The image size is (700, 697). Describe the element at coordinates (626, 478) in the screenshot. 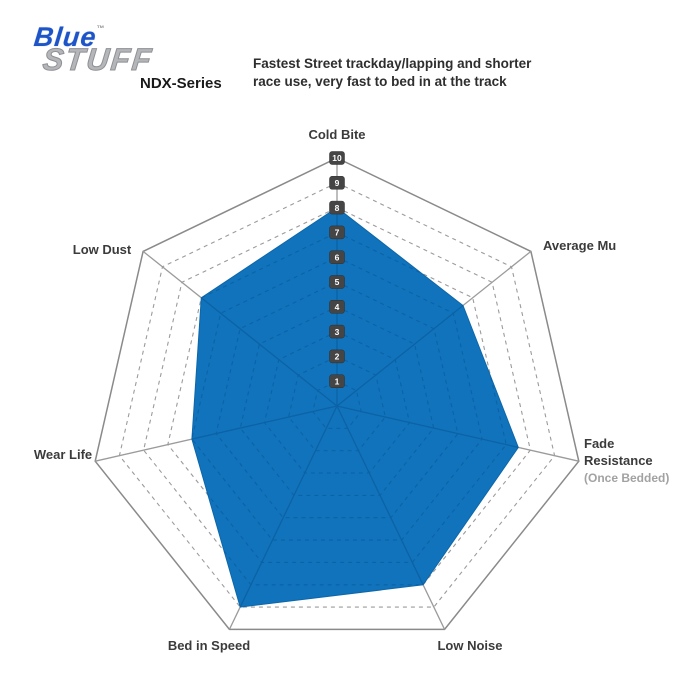

I see `axis-sublabel-fade-resistance: (Once Bedded)` at that location.